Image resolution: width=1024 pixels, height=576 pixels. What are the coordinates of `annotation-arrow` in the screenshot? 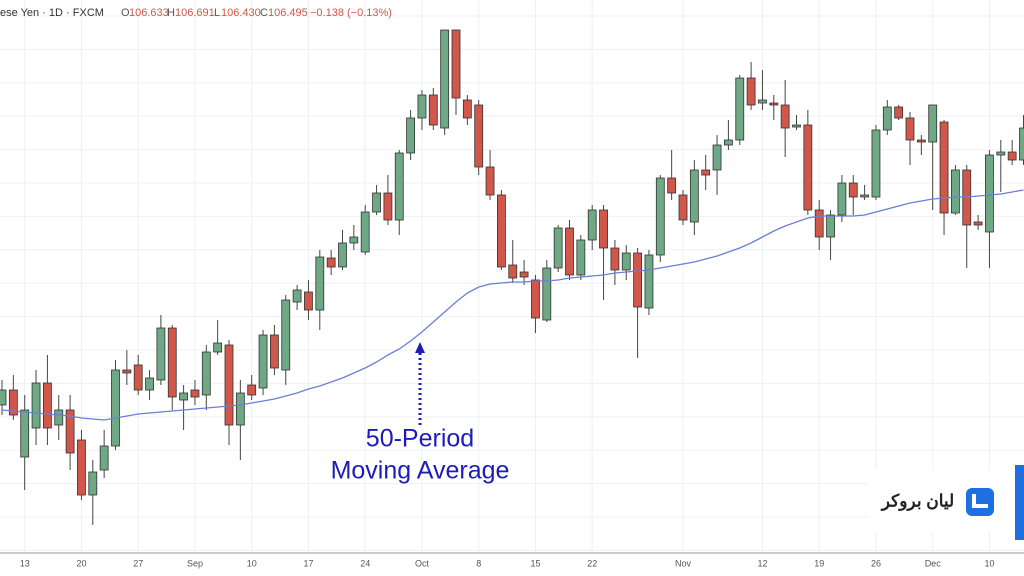 It's located at (420, 383).